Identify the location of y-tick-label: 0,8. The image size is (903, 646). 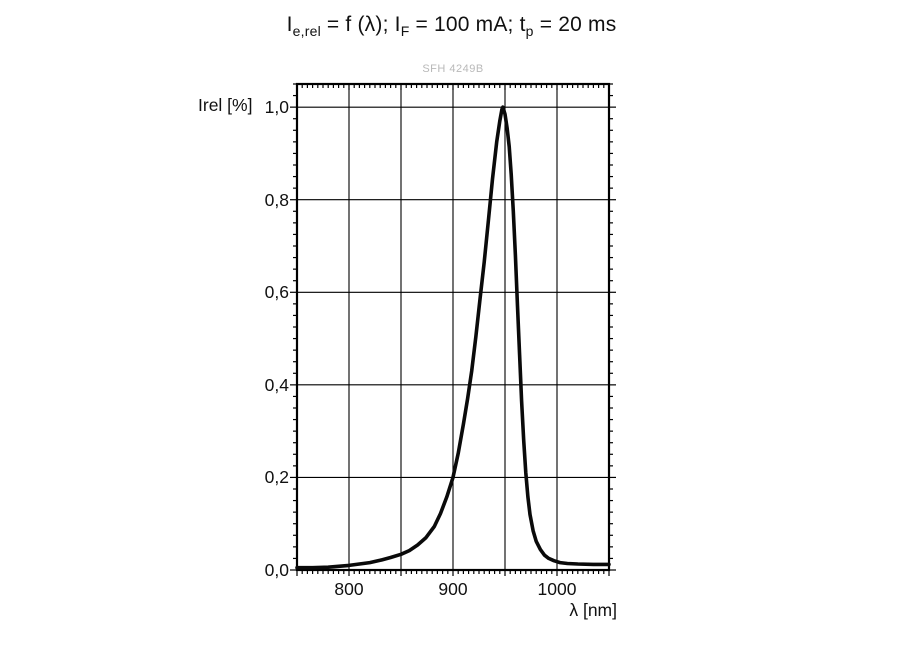
(276, 199).